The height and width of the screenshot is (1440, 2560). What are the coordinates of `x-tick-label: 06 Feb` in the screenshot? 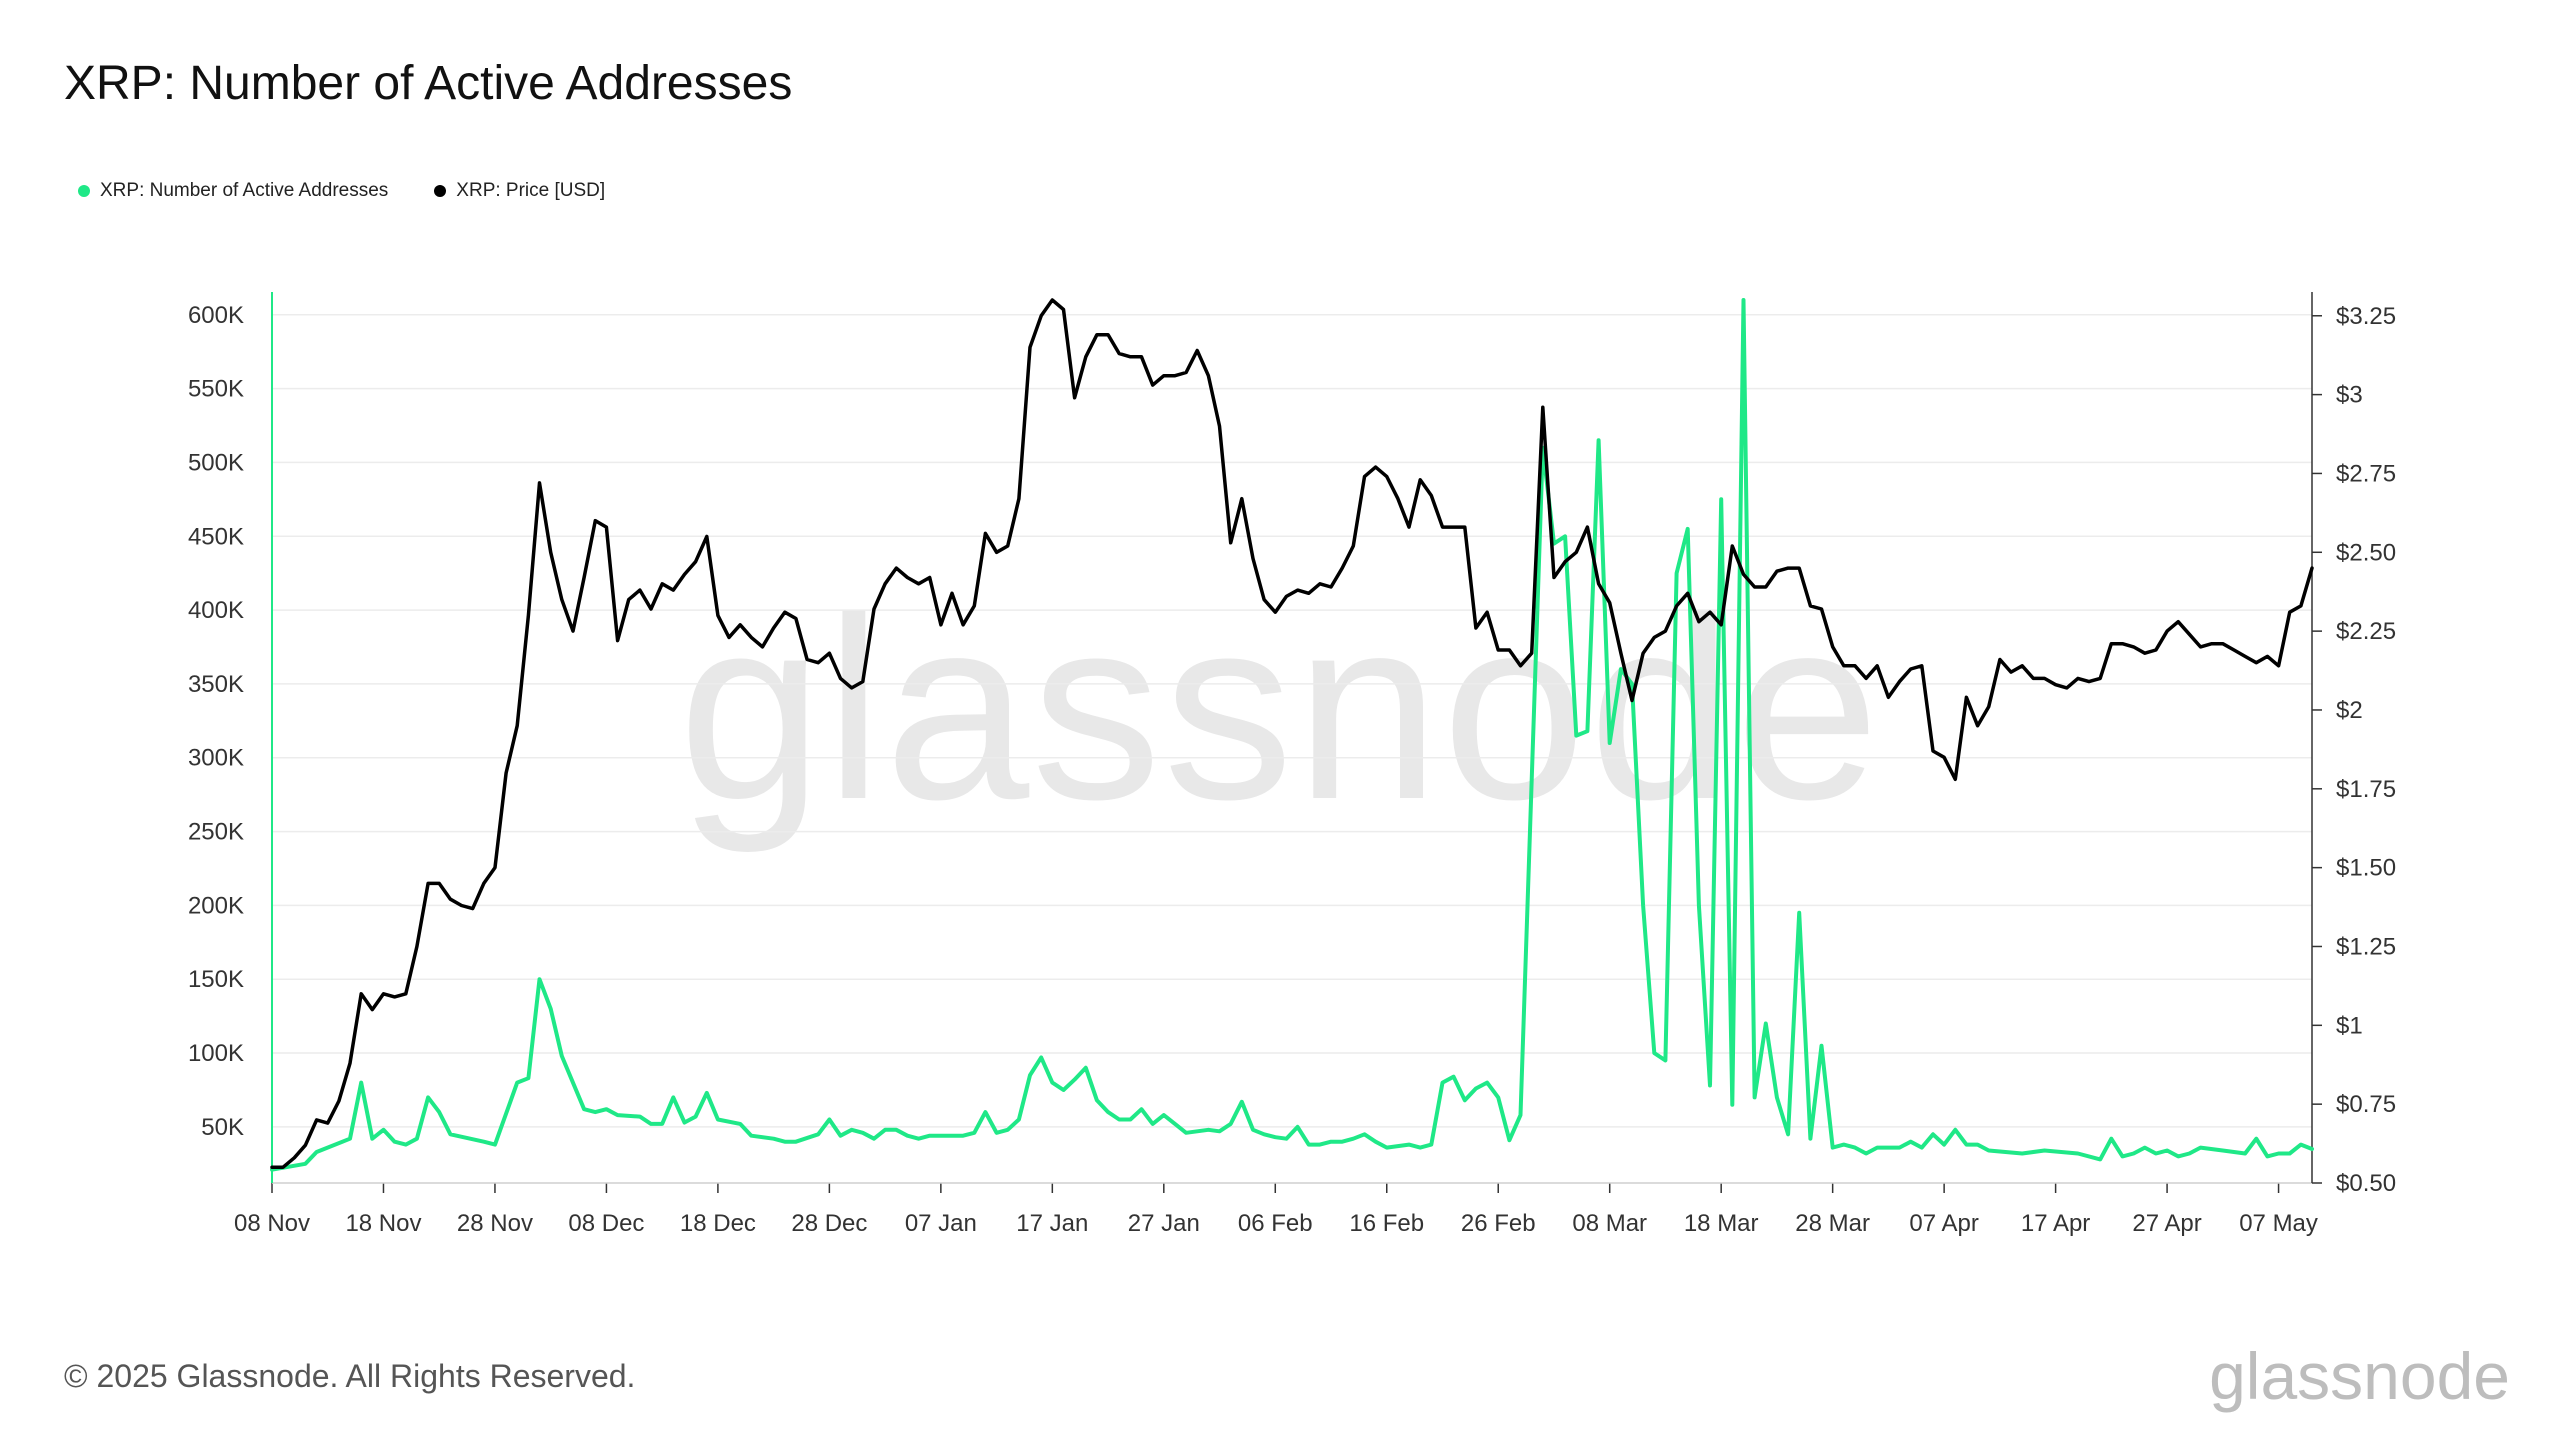 It's located at (1275, 1223).